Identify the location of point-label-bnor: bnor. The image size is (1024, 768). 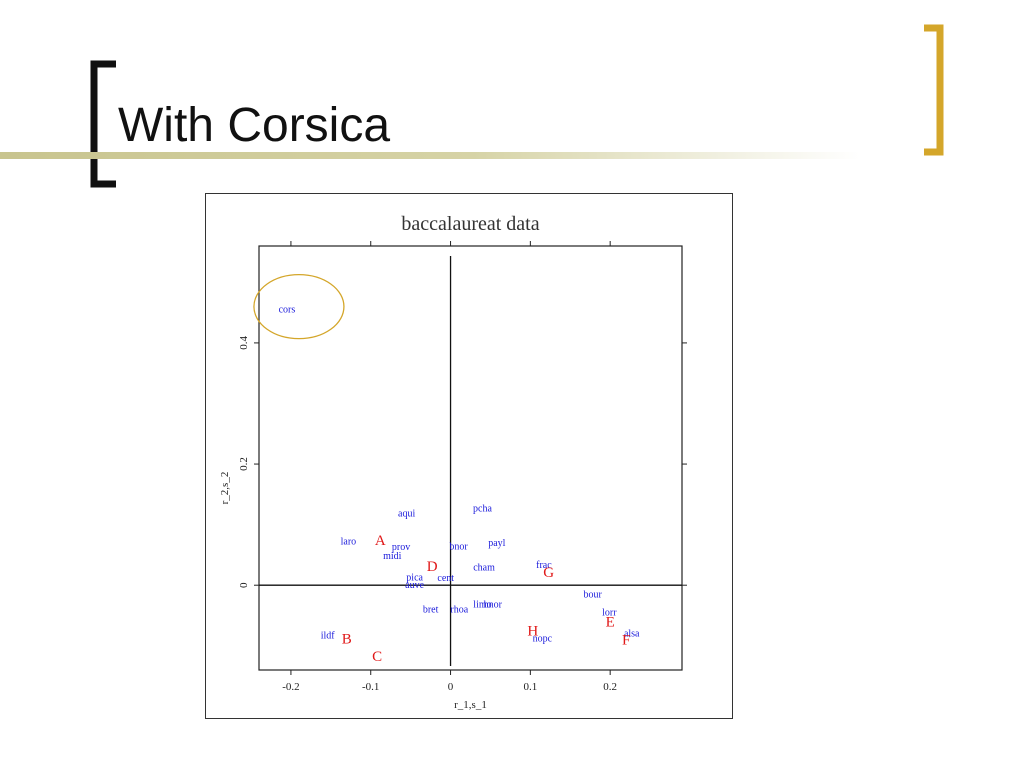
(458, 546).